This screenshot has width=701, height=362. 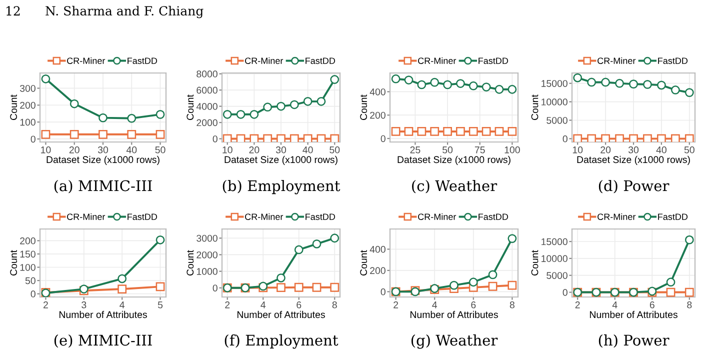 I want to click on y-tick-label: 3000, so click(x=207, y=238).